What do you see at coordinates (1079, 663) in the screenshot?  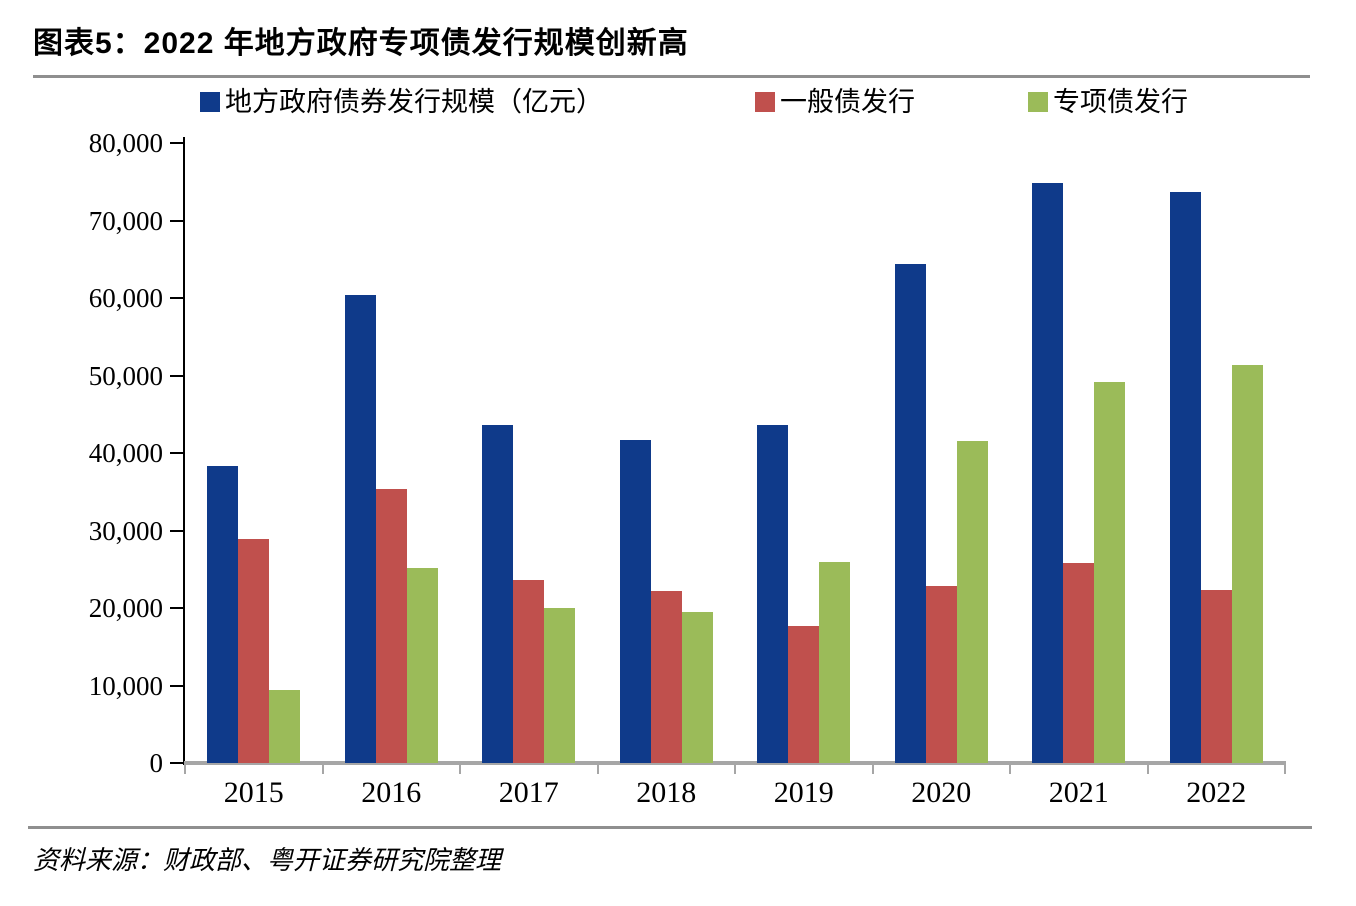 I see `bar-general-bond-2021` at bounding box center [1079, 663].